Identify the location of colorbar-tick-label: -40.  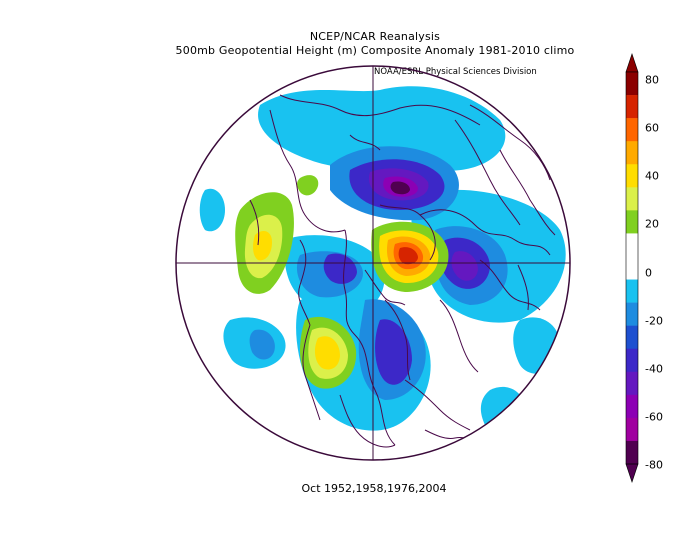
(654, 369).